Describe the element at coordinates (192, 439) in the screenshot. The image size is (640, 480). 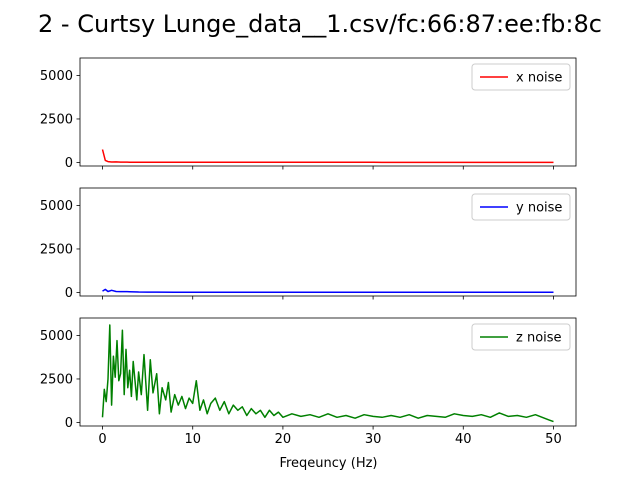
I see `x-tick-label: 10` at that location.